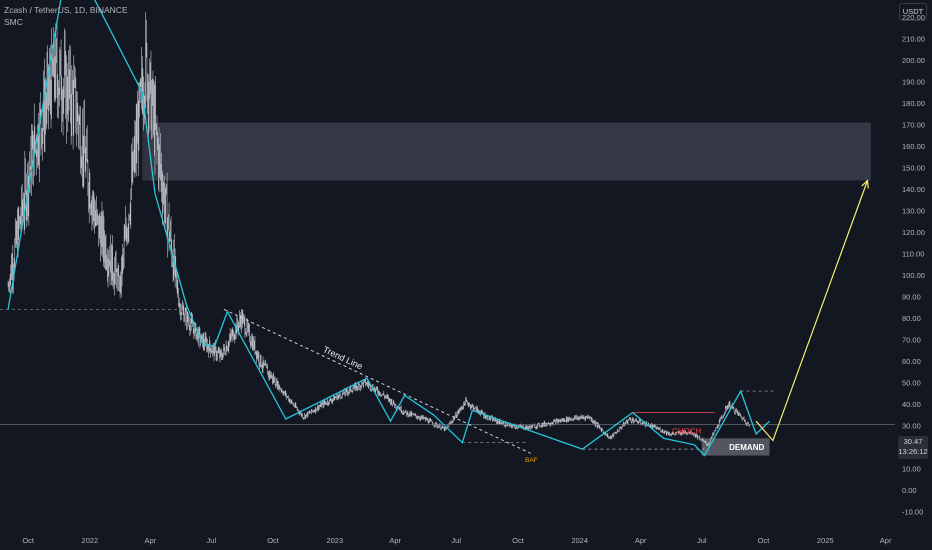  Describe the element at coordinates (913, 189) in the screenshot. I see `y-tick-label: 140.00` at that location.